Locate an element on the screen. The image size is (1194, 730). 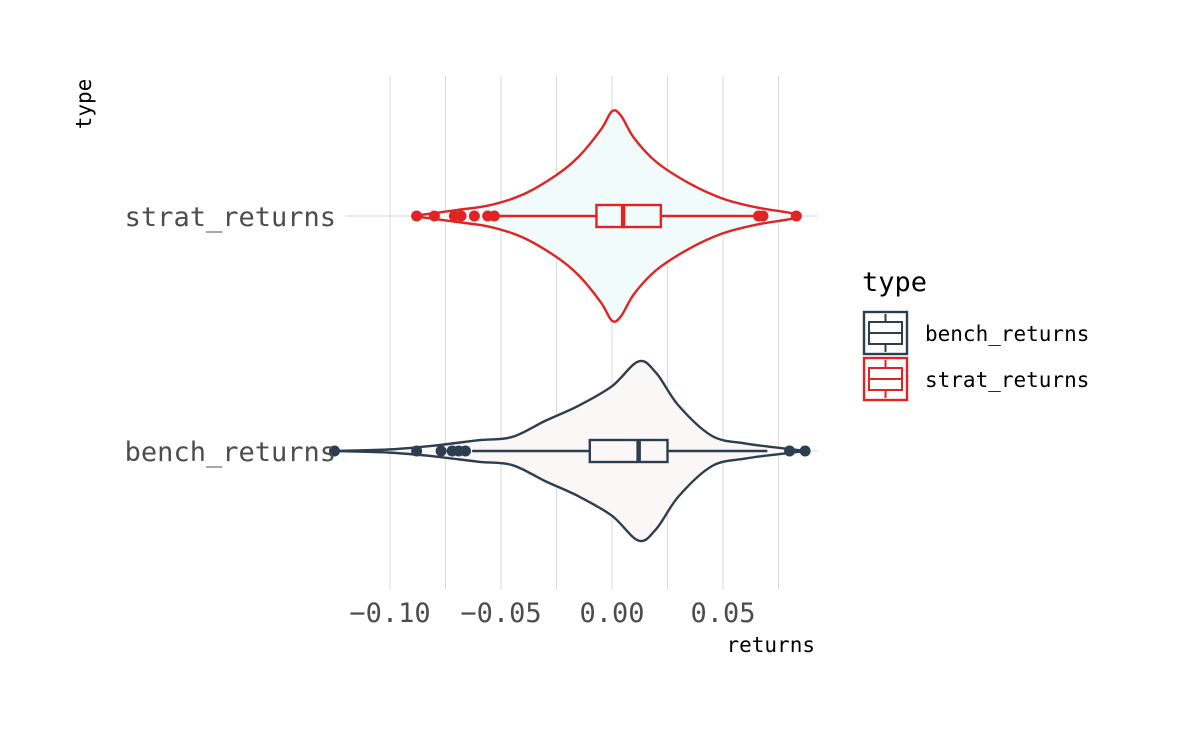
legend-title: type is located at coordinates (894, 282).